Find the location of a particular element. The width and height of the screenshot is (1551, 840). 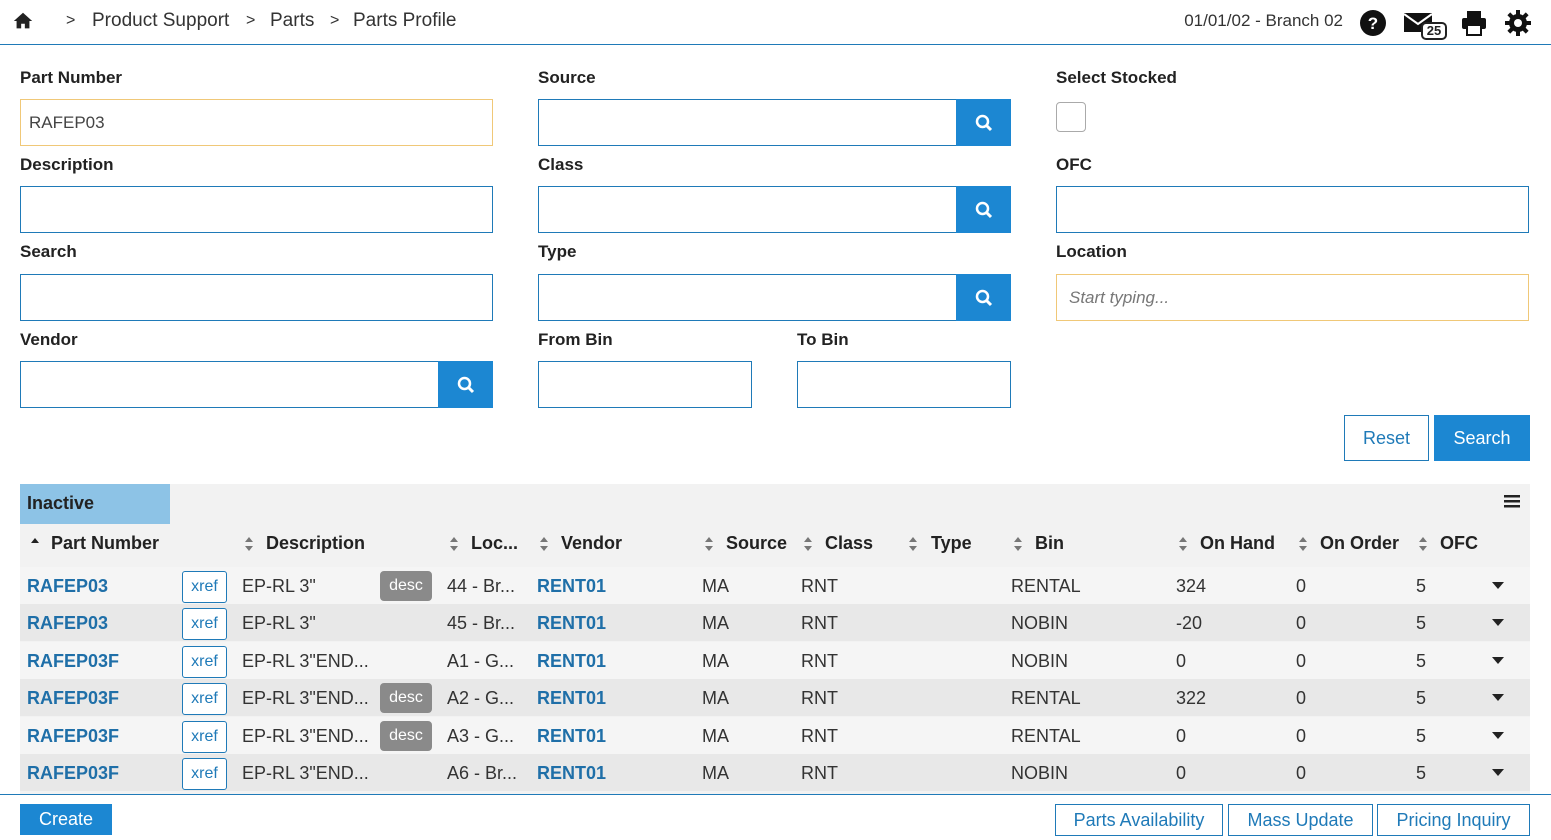

search-icon is located at coordinates (983, 297).